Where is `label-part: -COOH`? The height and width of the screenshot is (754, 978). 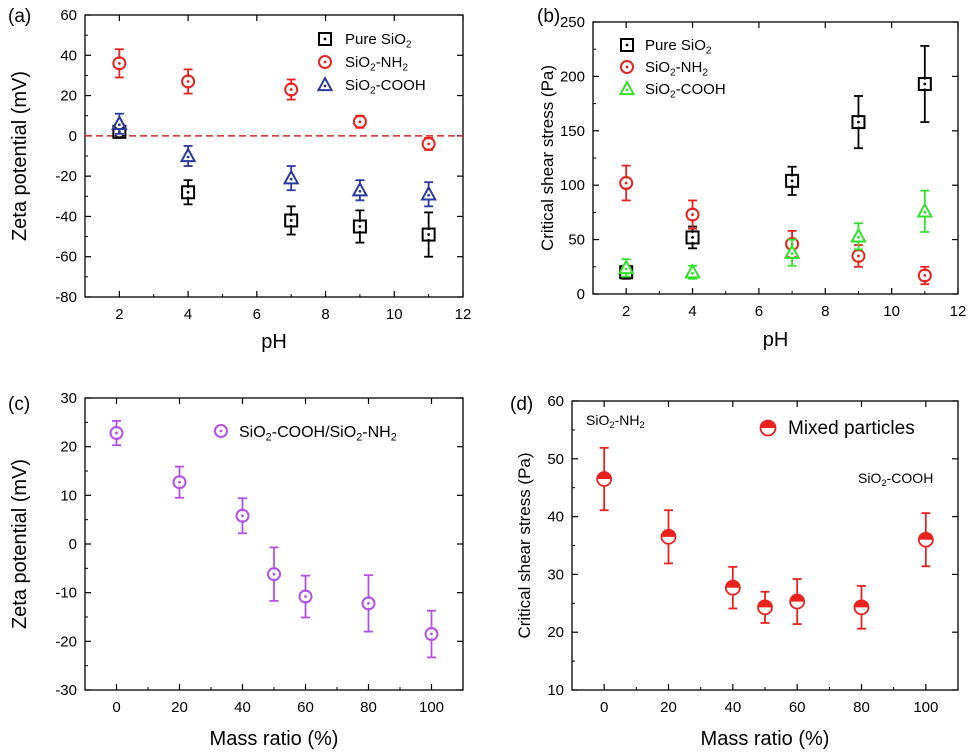
label-part: -COOH is located at coordinates (910, 478).